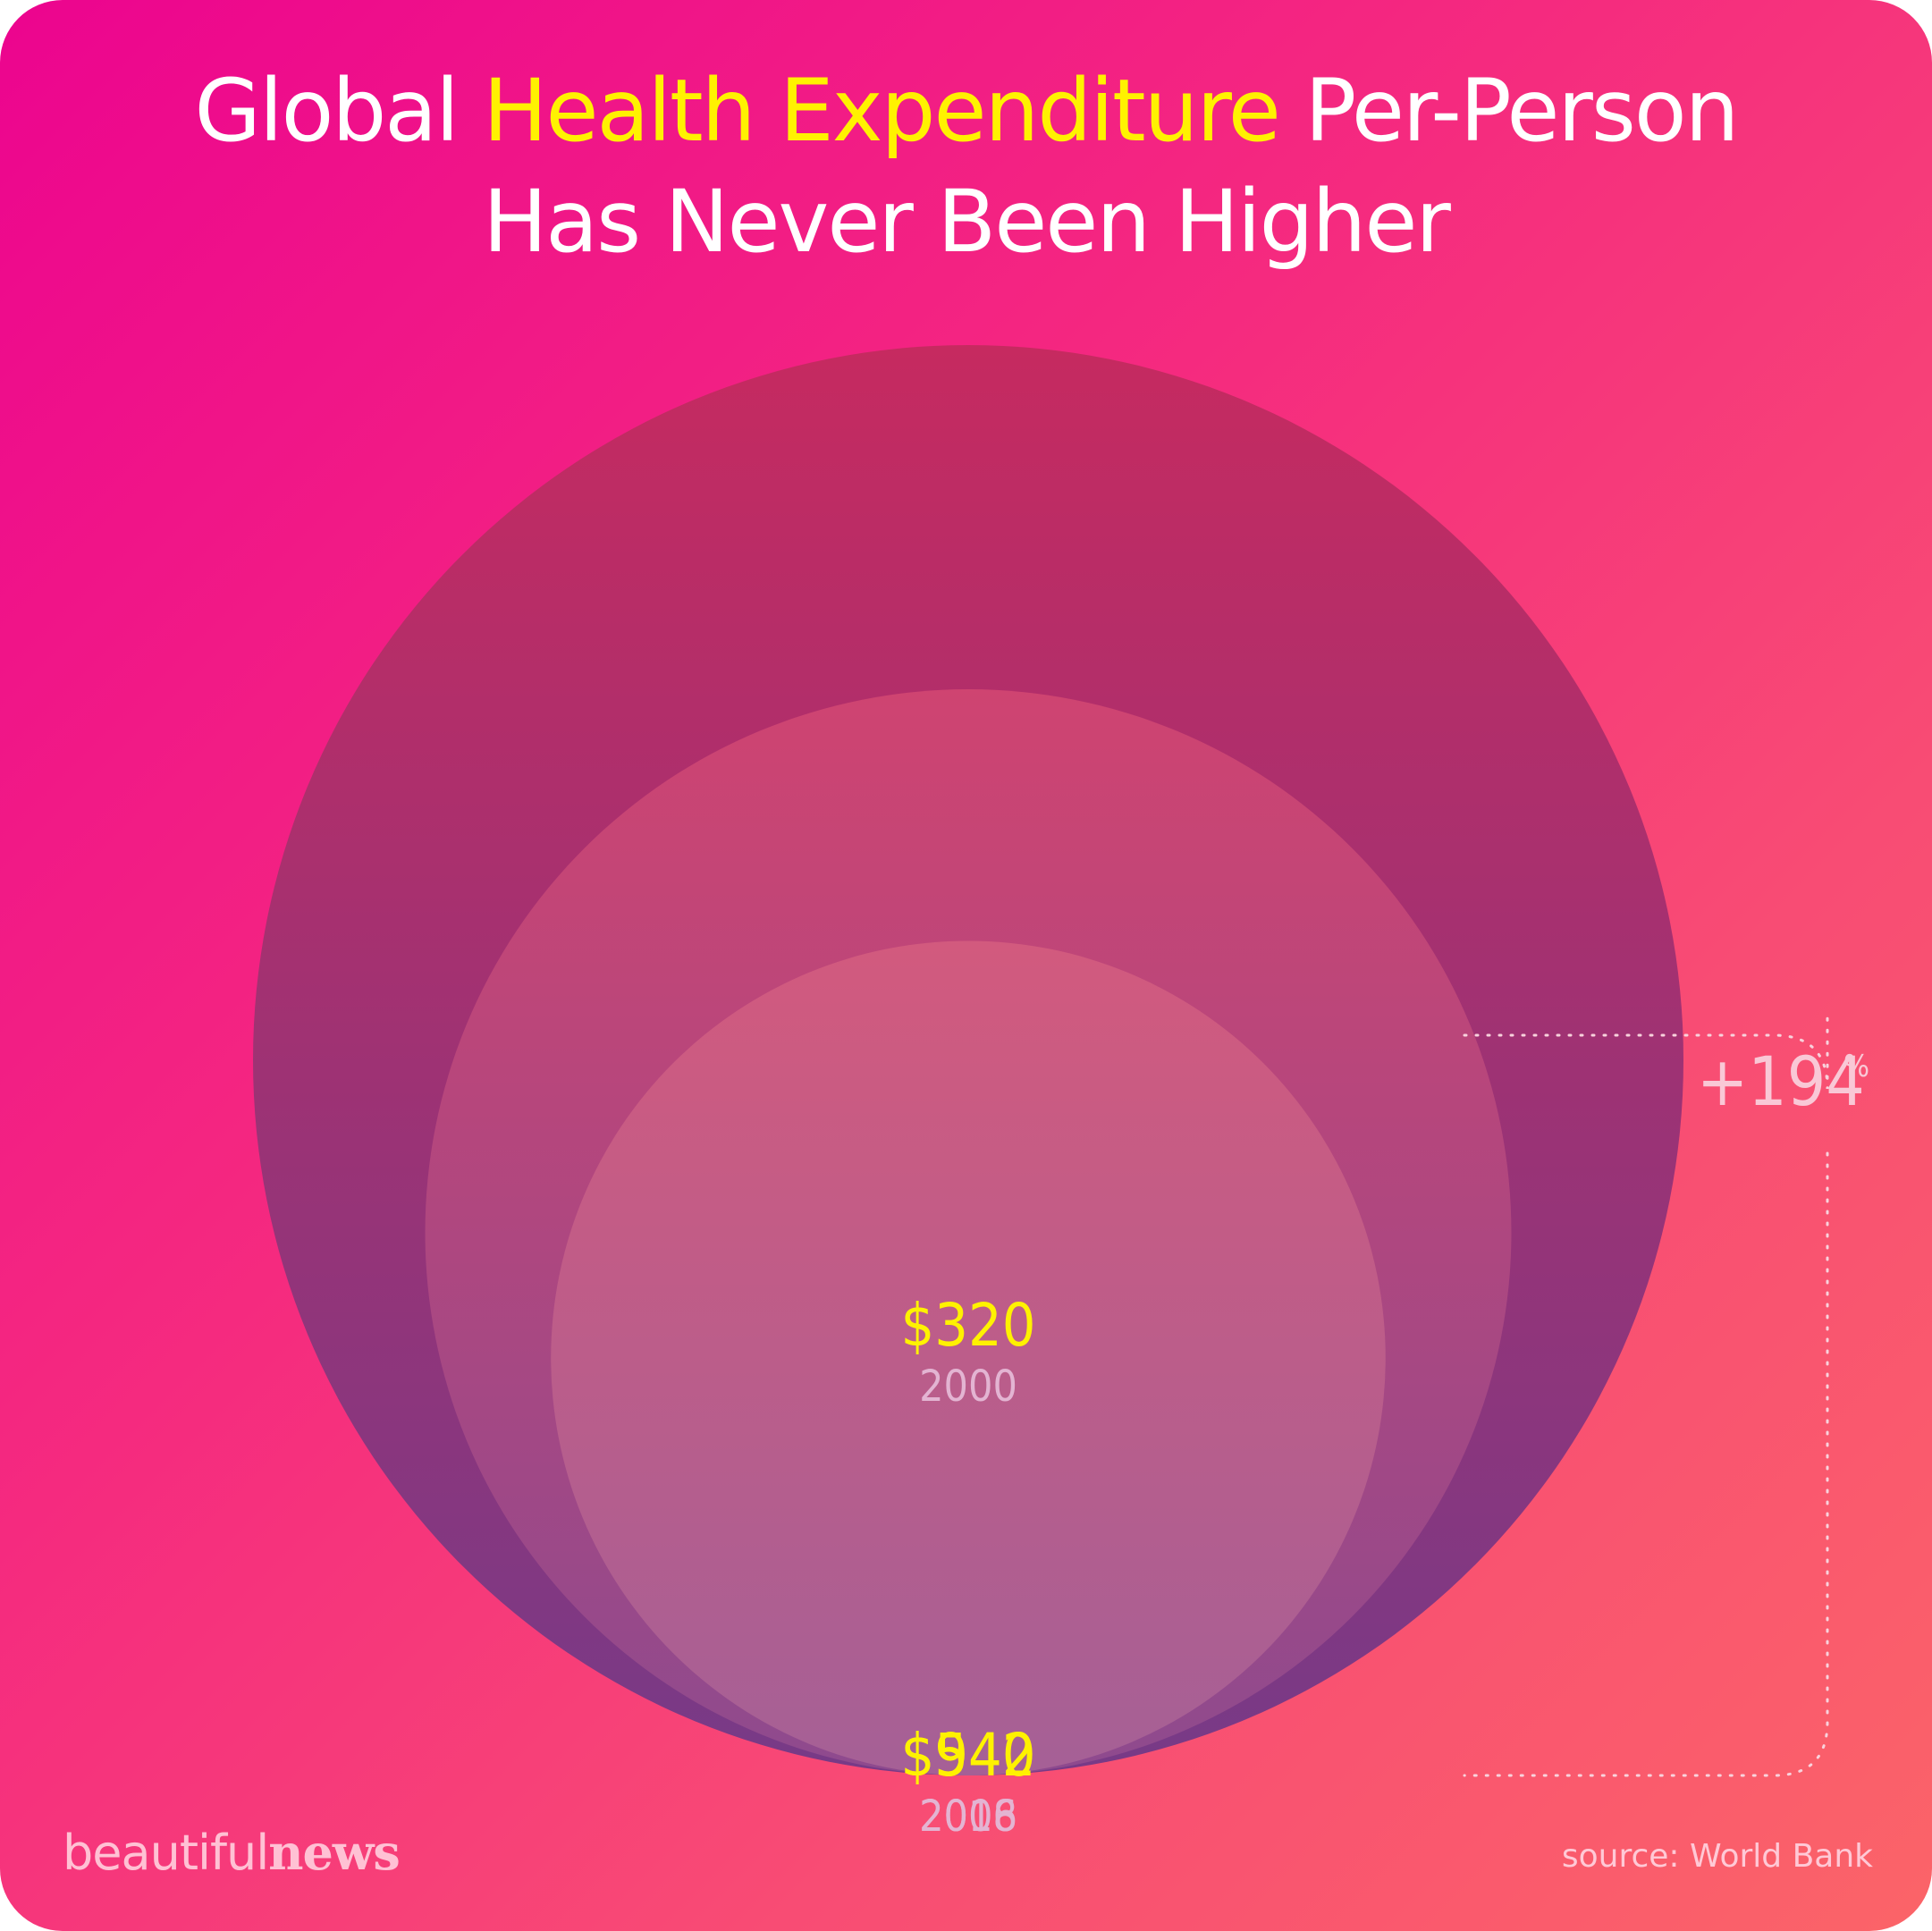  I want to click on title-line-1: Global Health Expenditure Per-Person, so click(966, 110).